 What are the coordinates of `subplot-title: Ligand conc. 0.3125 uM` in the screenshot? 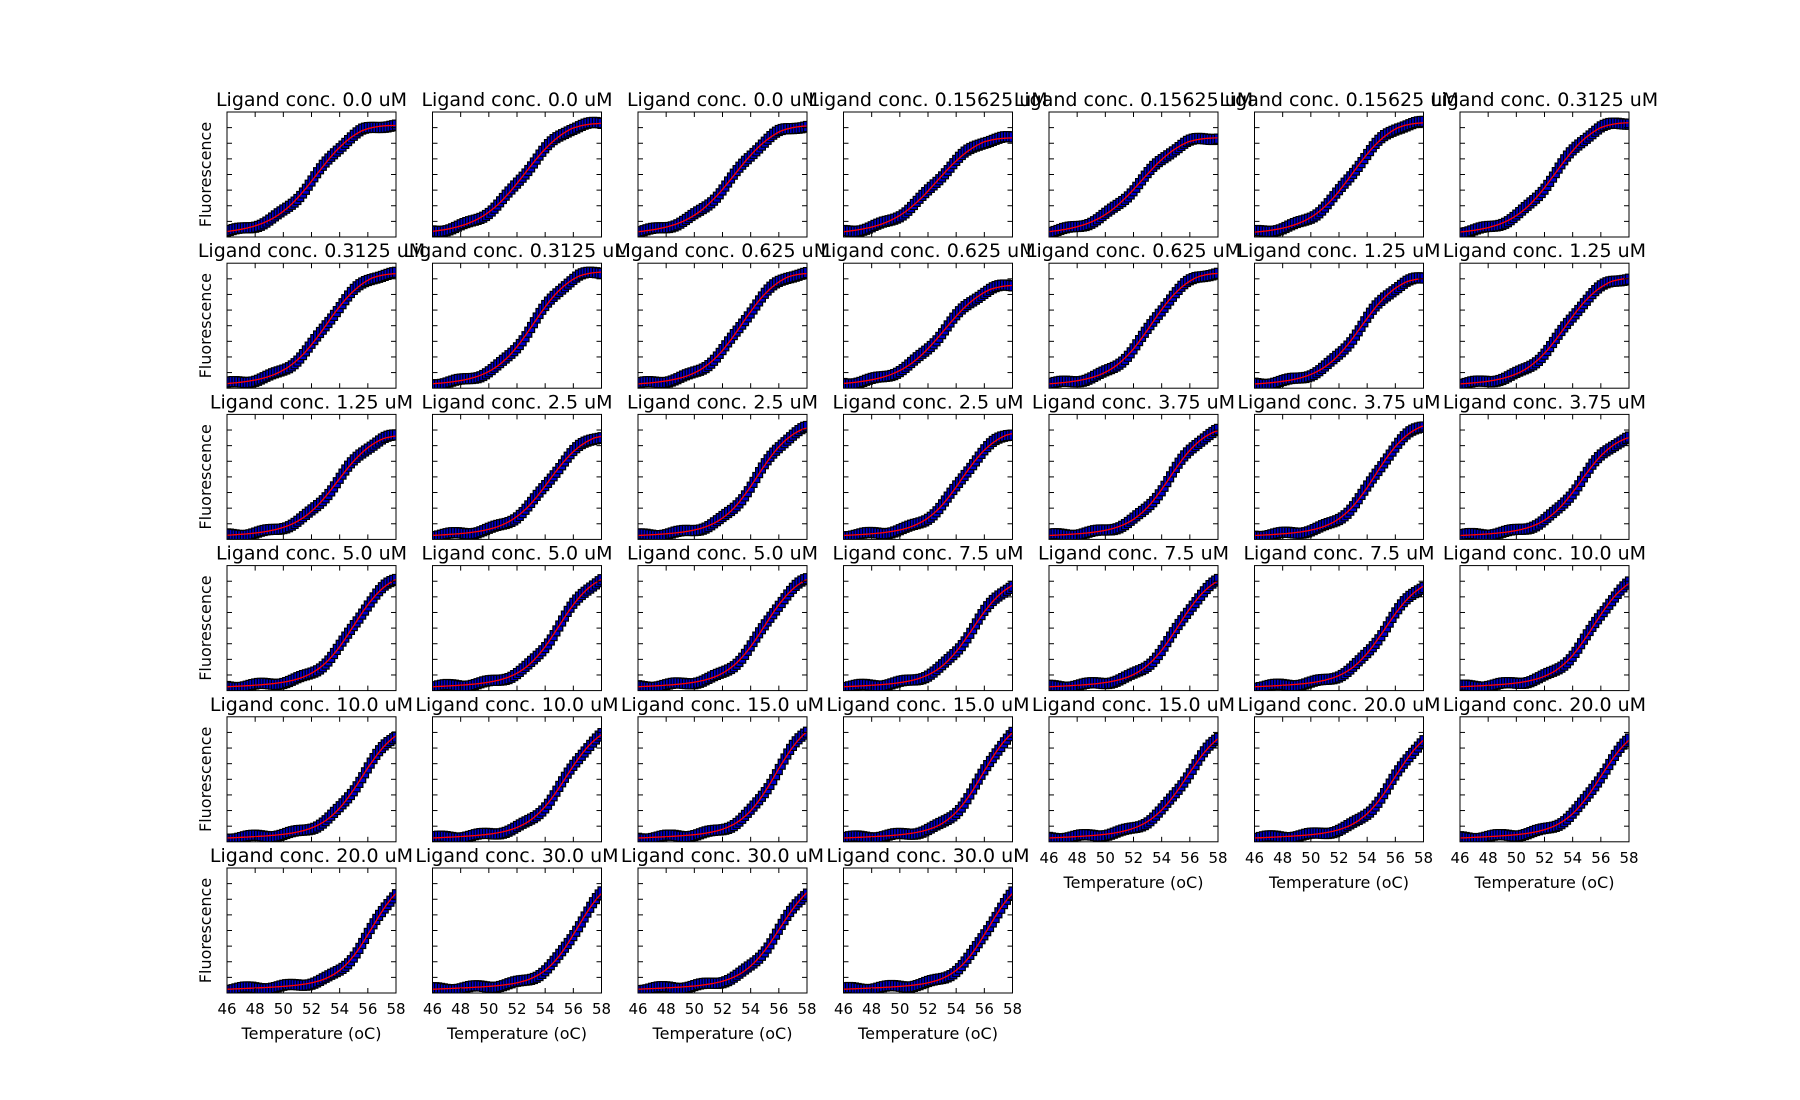 It's located at (516, 251).